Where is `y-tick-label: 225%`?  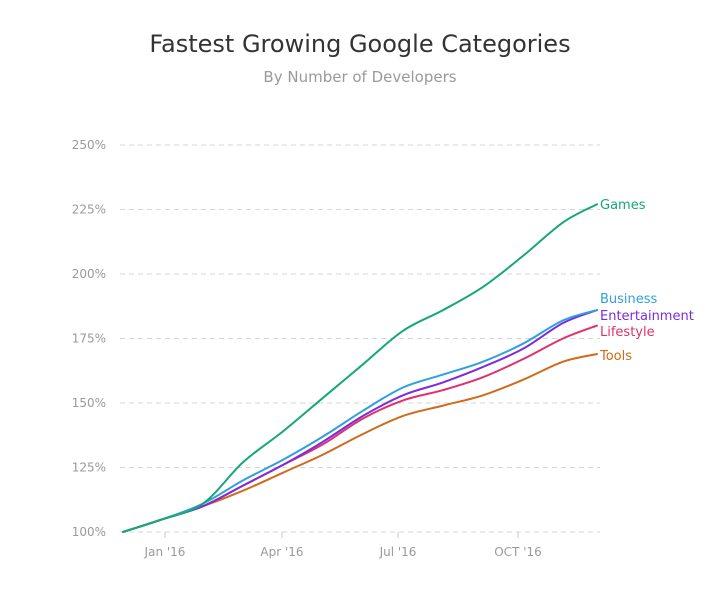
y-tick-label: 225% is located at coordinates (89, 210).